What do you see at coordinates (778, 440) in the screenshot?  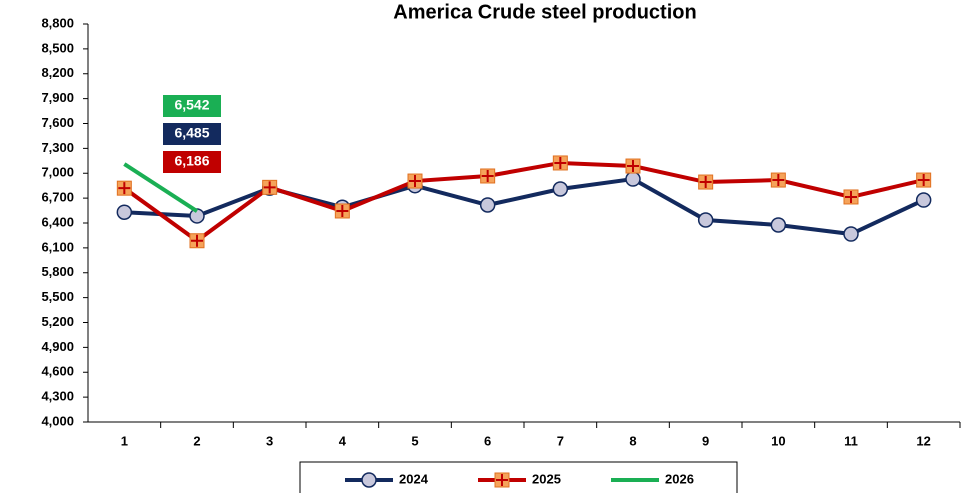 I see `x-tick-label: 10` at bounding box center [778, 440].